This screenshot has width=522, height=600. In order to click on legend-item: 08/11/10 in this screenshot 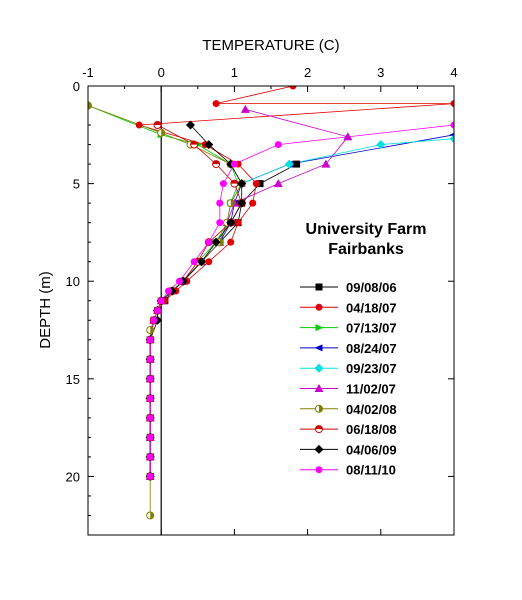, I will do `click(348, 470)`.